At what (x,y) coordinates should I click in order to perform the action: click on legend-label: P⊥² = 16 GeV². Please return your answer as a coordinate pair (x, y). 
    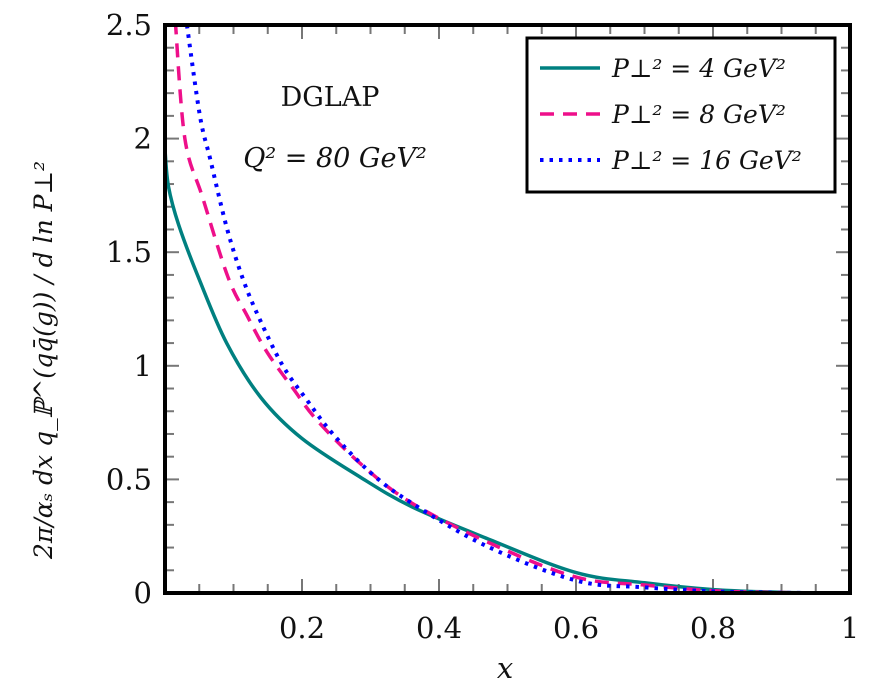
    Looking at the image, I should click on (706, 160).